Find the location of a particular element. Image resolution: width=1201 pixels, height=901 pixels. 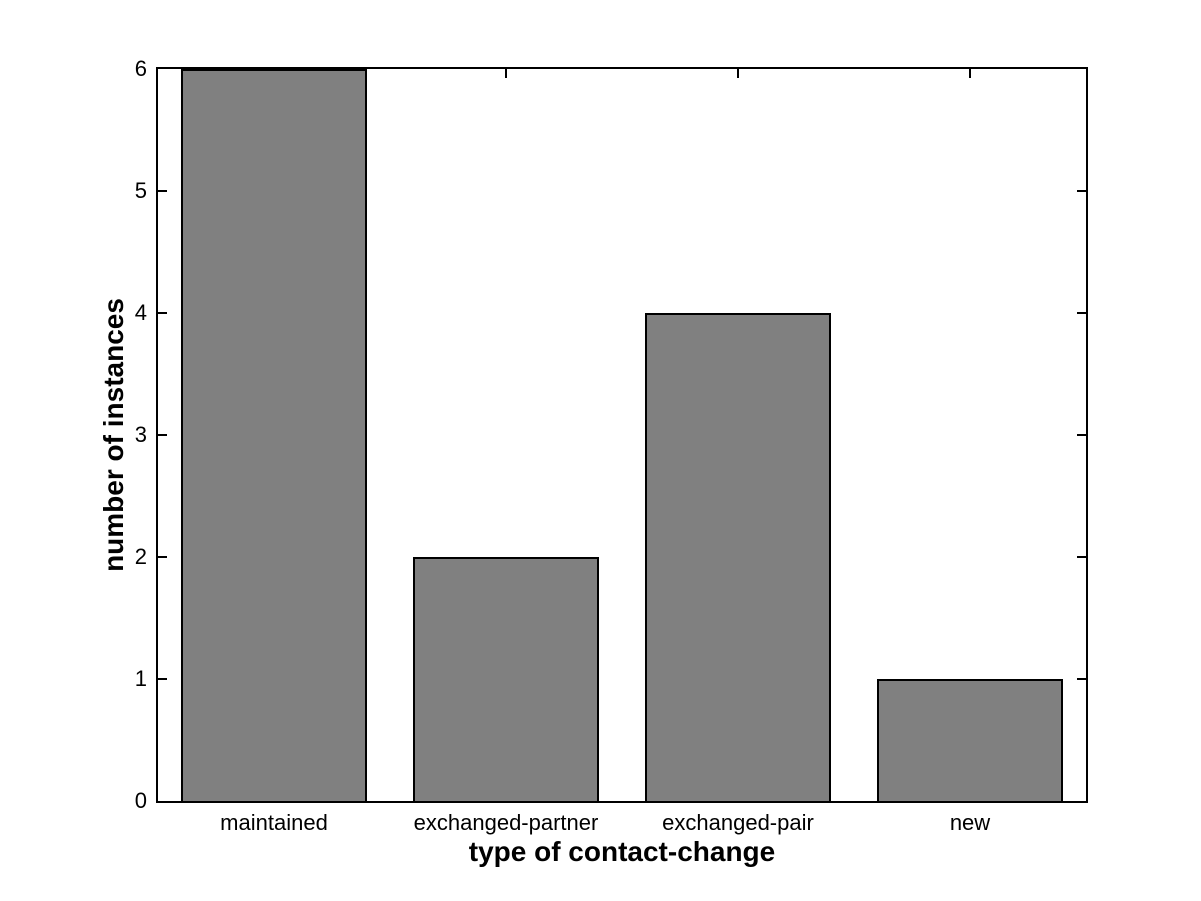

y-tick-label: 6 is located at coordinates (140, 68).